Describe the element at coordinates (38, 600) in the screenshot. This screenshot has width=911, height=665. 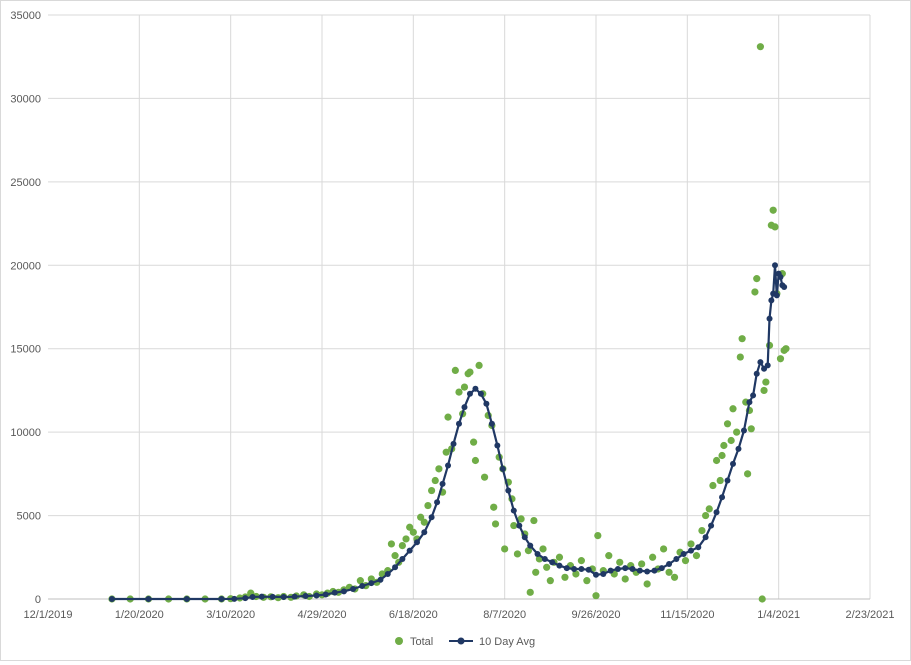
I see `y-tick-label: 0` at that location.